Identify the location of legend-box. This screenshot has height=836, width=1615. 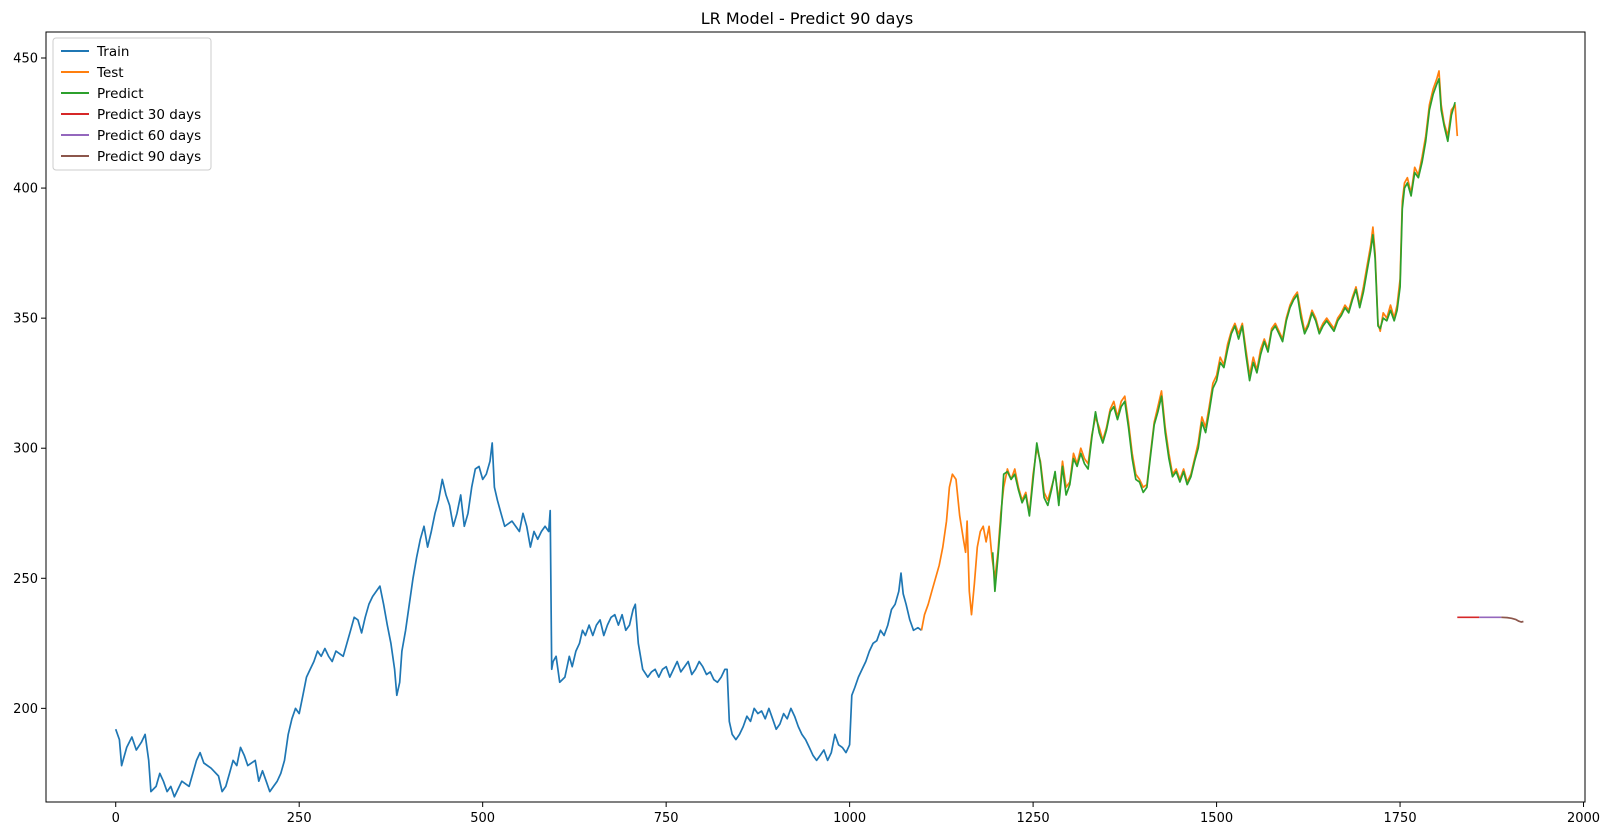
(132, 104).